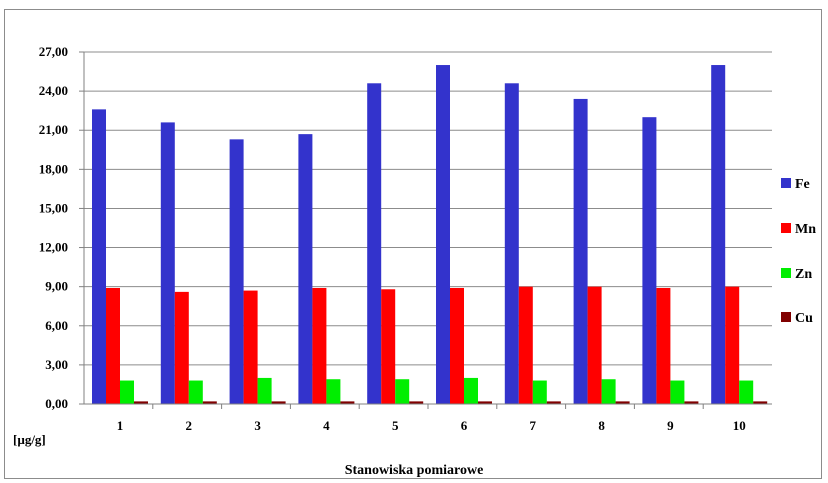 The height and width of the screenshot is (483, 828). I want to click on legend-label-fe: Fe, so click(802, 184).